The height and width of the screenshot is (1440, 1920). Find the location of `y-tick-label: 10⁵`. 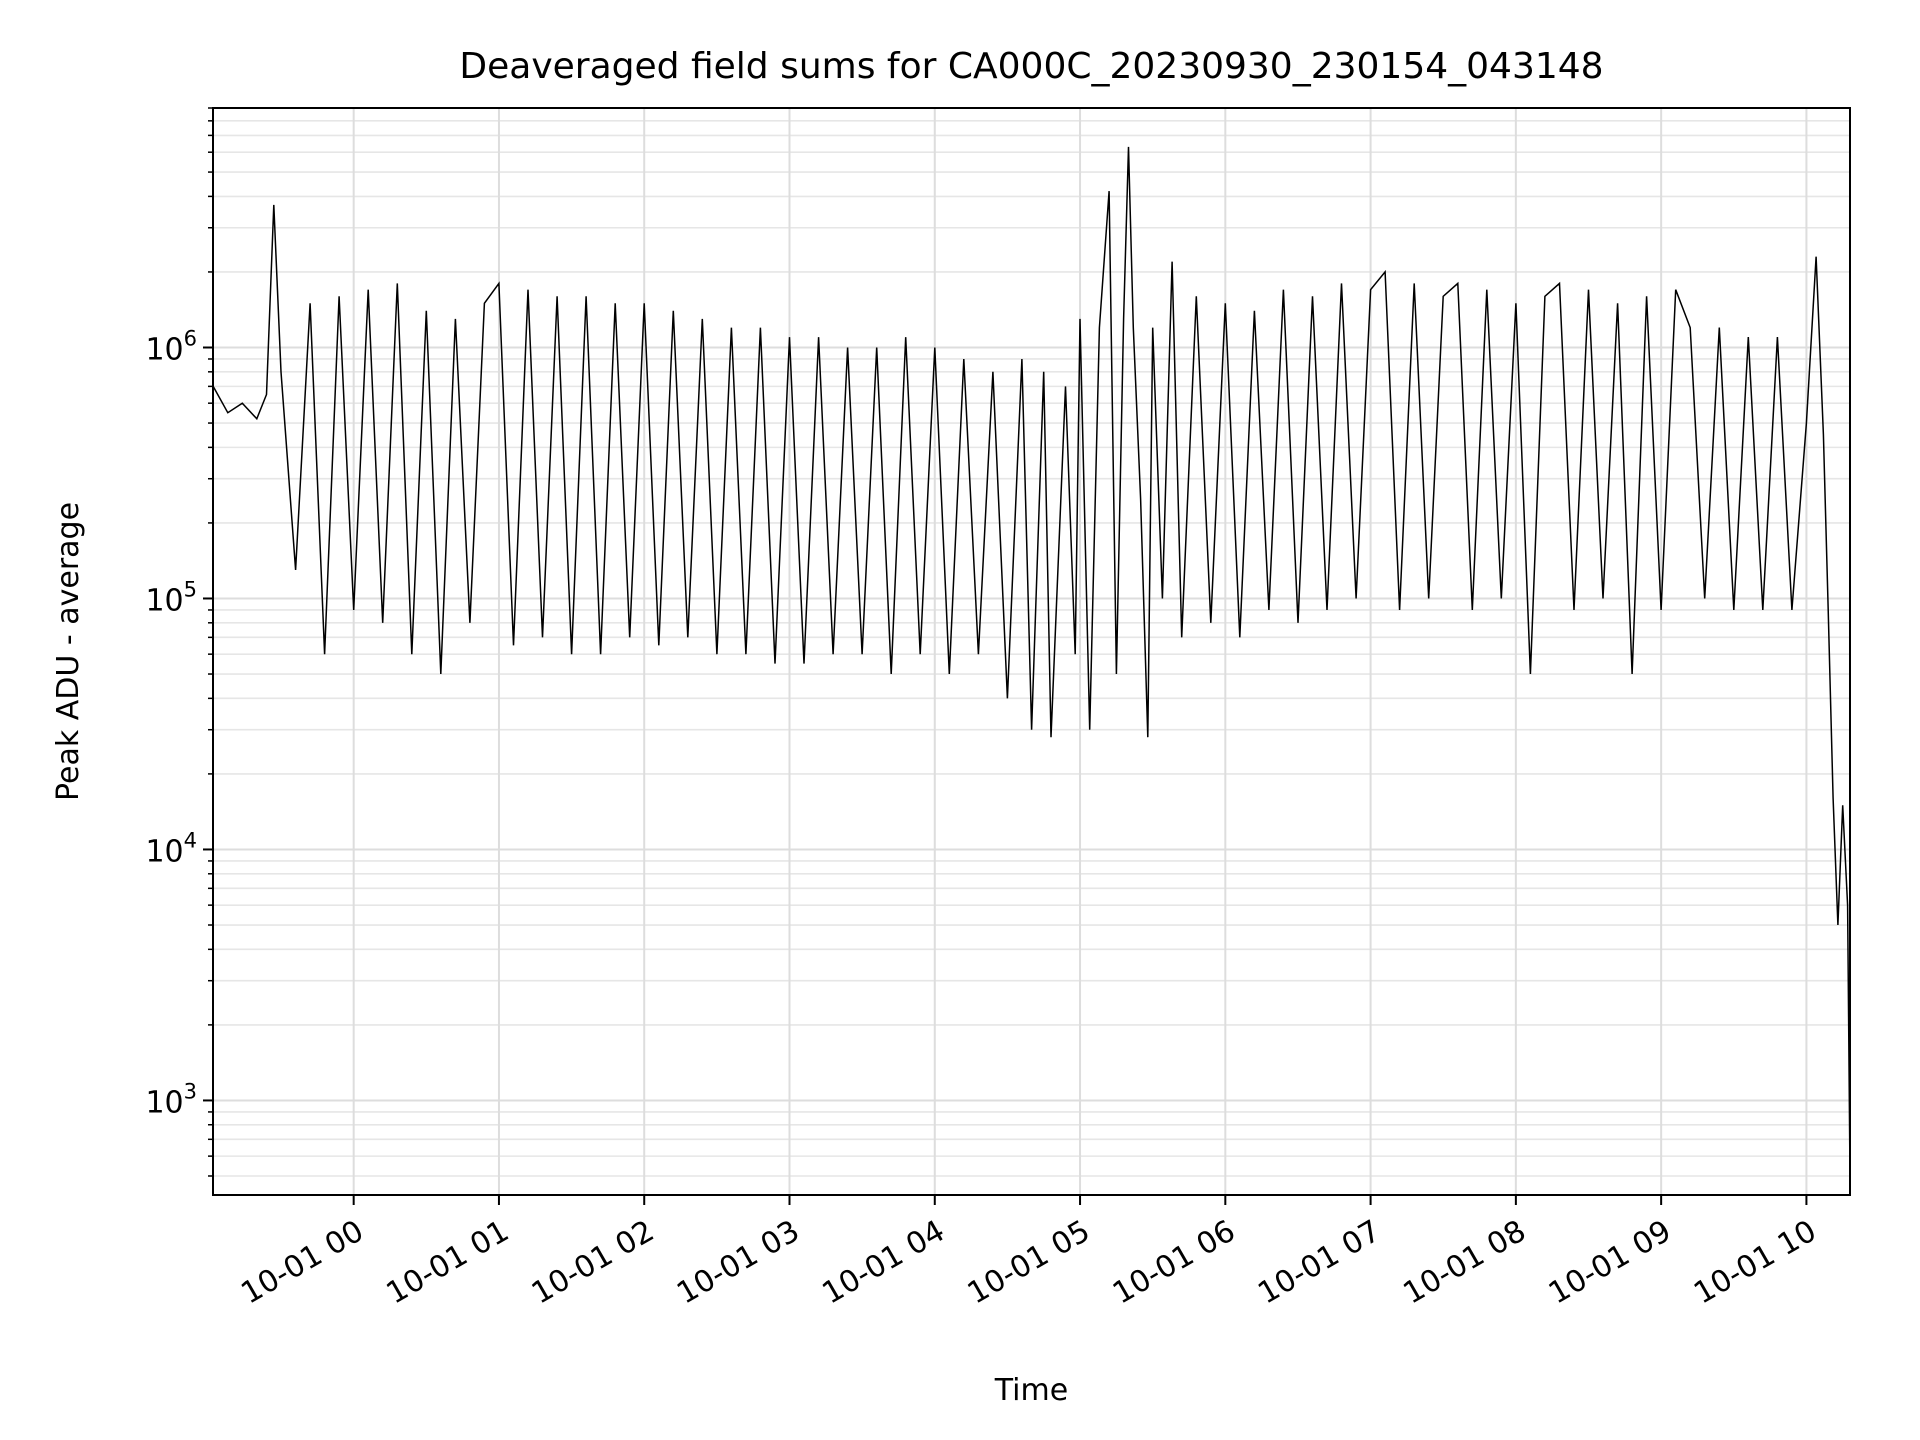

y-tick-label: 10⁵ is located at coordinates (171, 597).